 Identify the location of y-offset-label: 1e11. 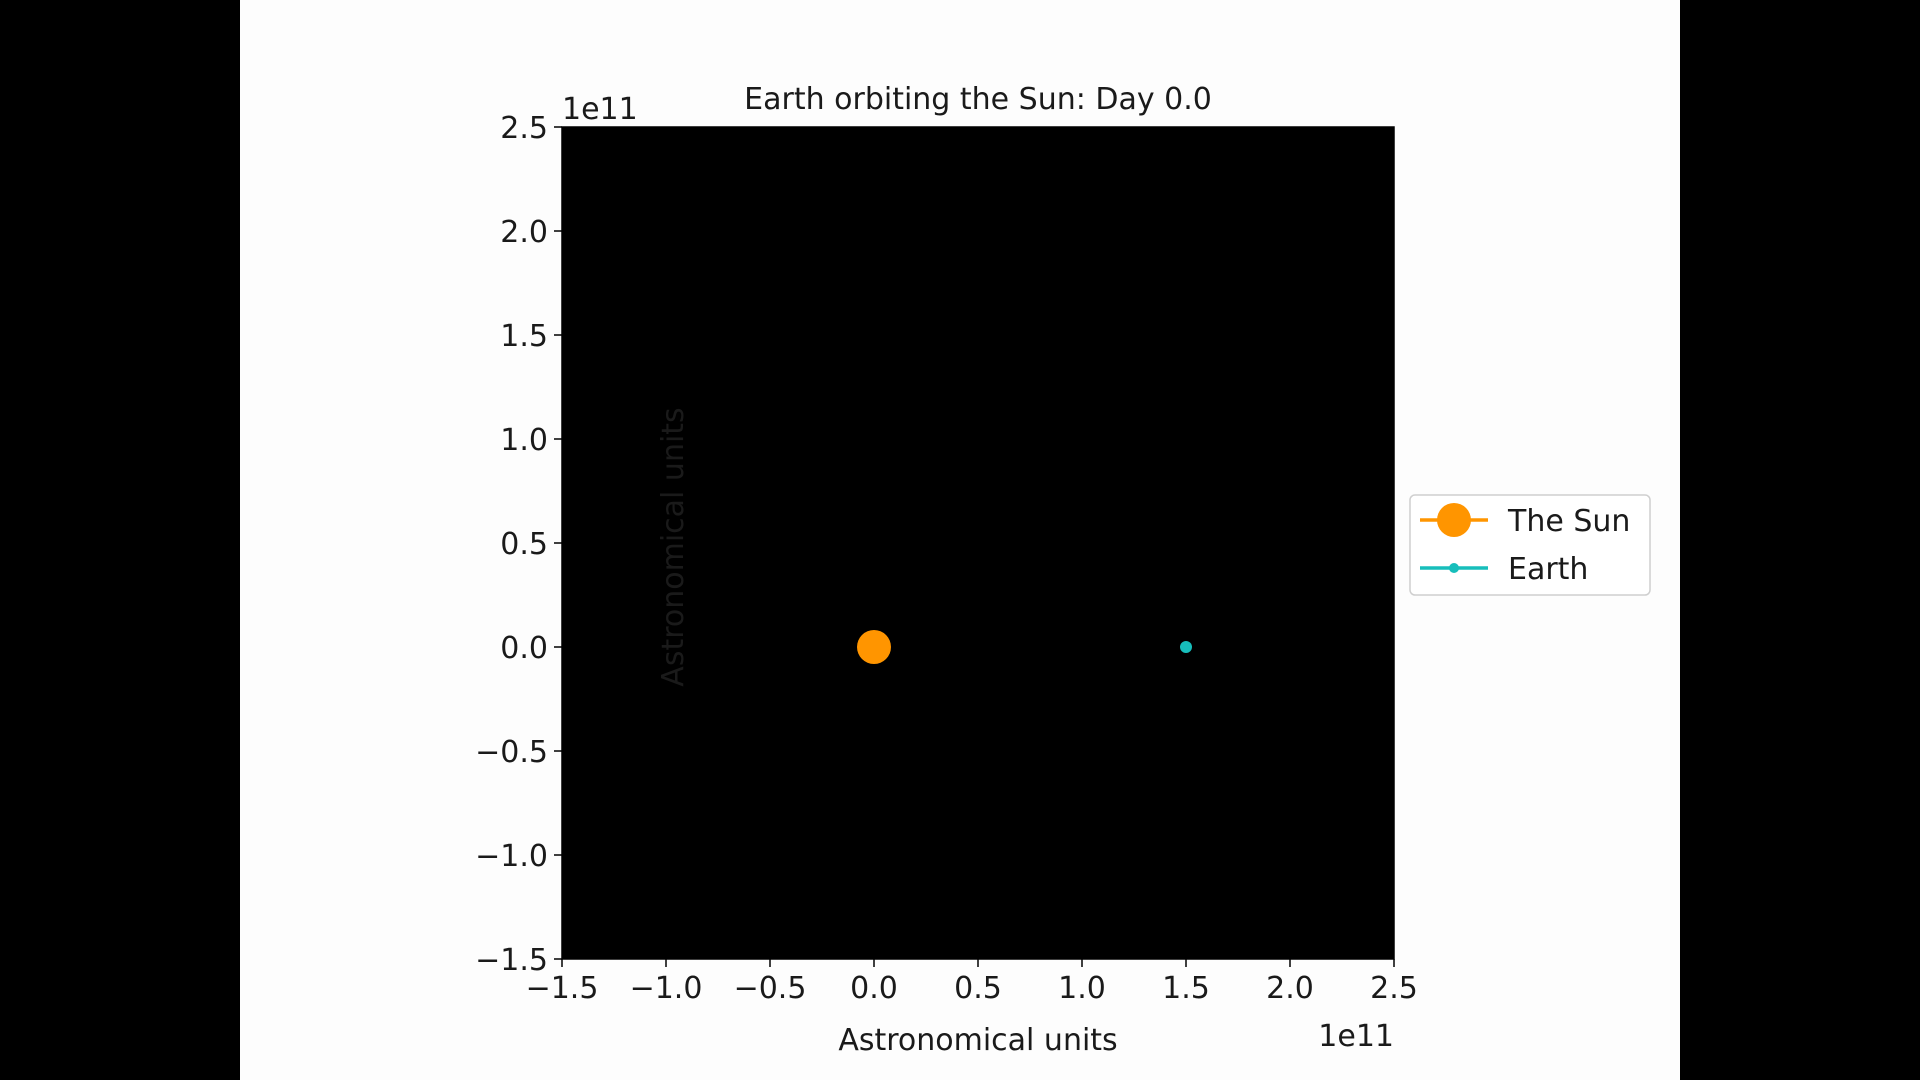
(600, 109).